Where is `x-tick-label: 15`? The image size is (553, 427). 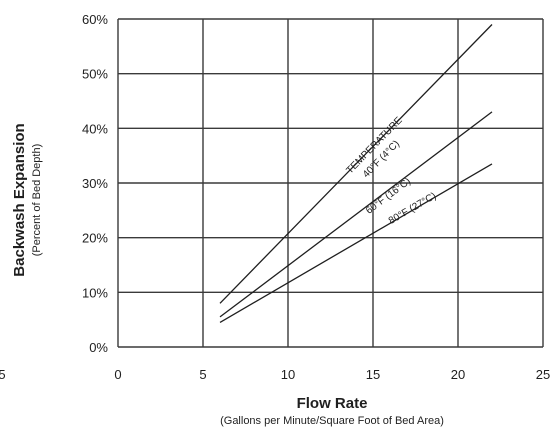 x-tick-label: 15 is located at coordinates (373, 374).